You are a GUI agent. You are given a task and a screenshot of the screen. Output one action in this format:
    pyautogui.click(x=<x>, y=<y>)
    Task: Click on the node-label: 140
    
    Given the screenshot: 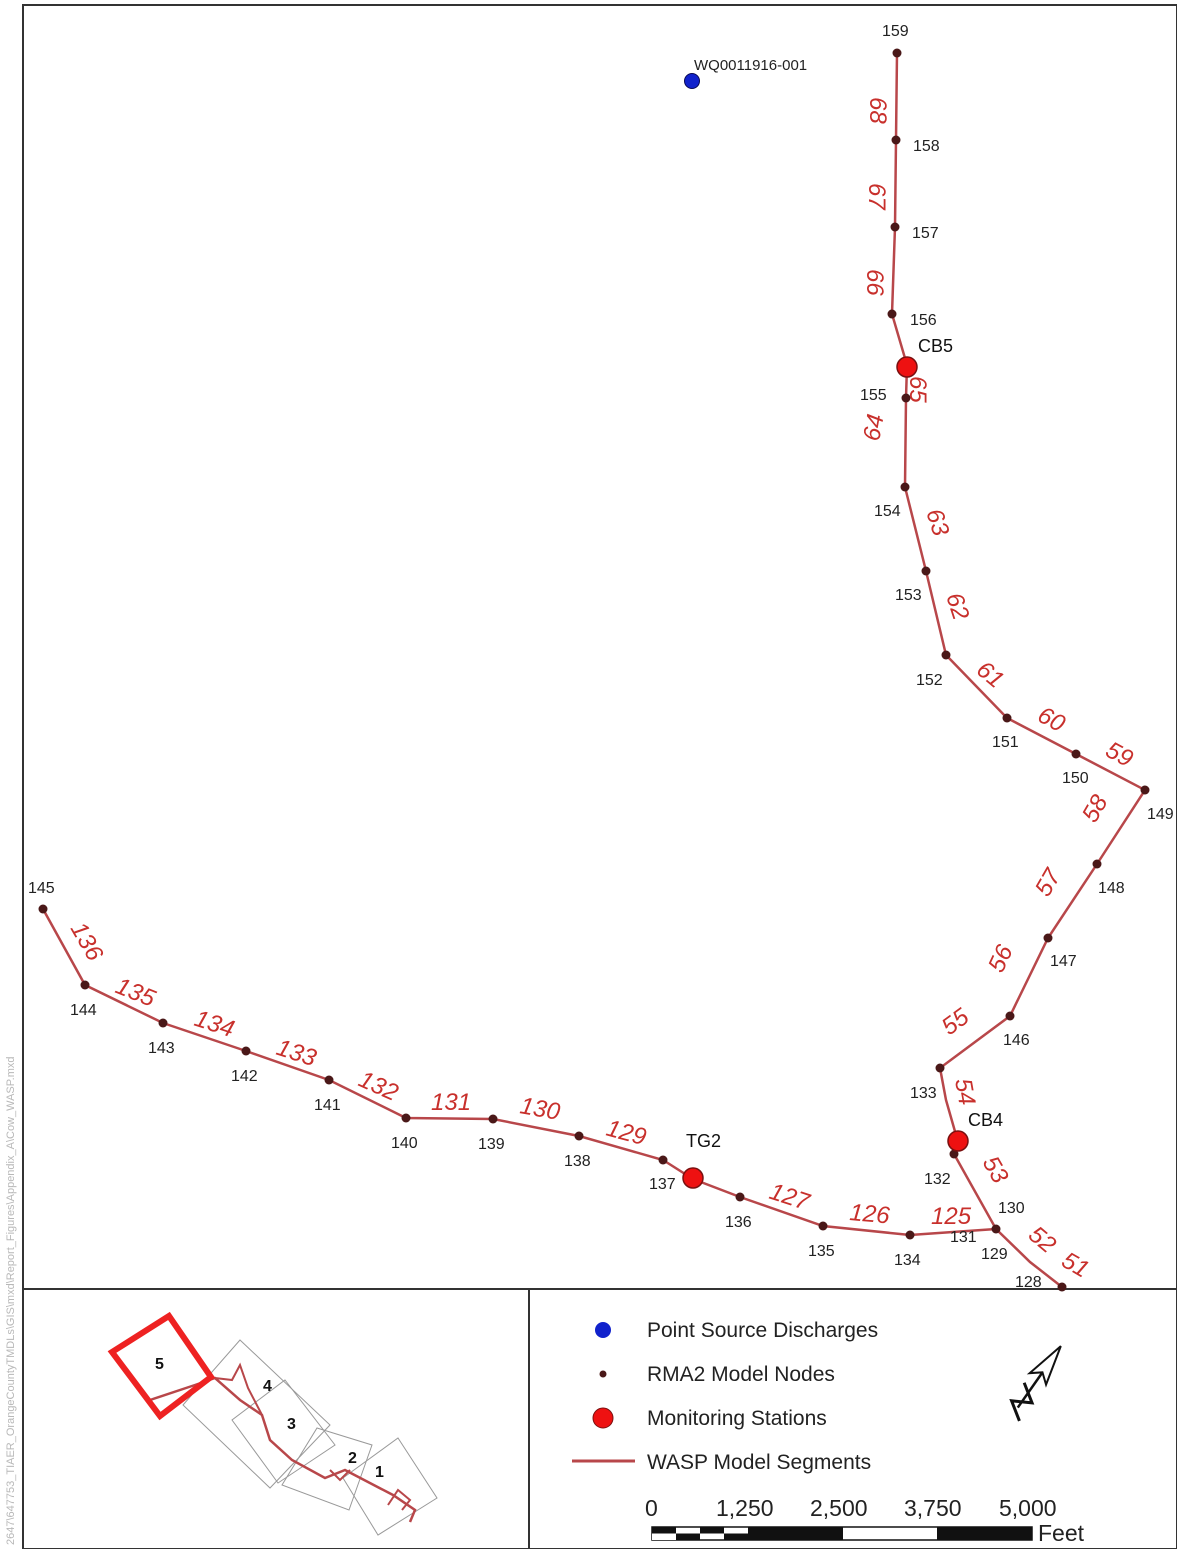 What is the action you would take?
    pyautogui.click(x=404, y=1143)
    